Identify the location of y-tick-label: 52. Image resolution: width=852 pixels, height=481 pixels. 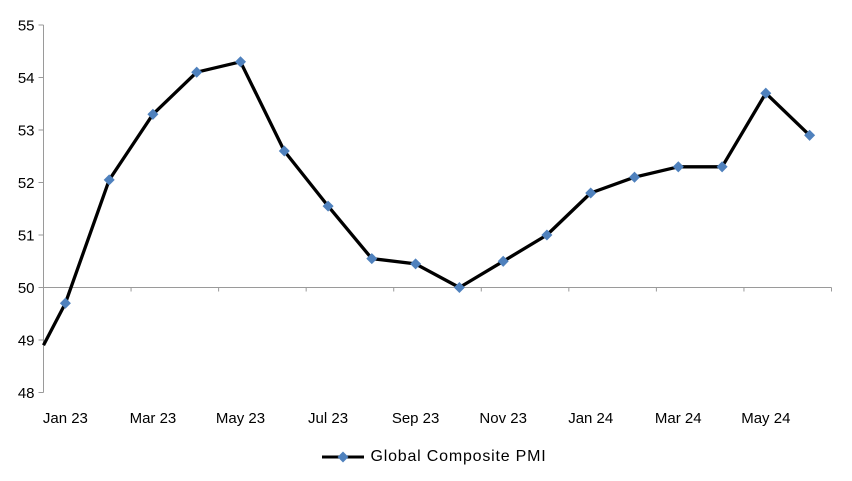
(26, 183).